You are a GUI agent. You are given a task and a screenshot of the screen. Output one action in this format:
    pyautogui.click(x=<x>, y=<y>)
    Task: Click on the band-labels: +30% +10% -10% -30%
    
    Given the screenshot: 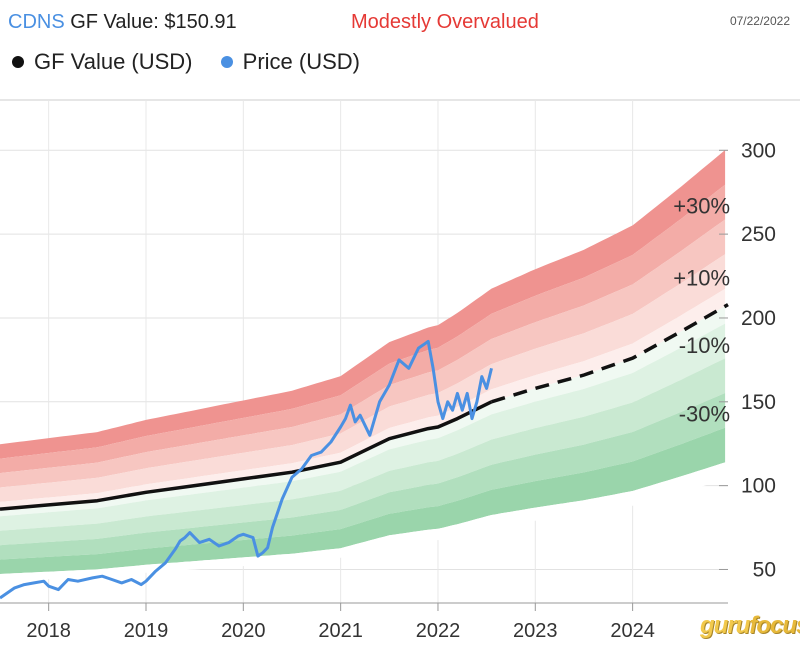 What is the action you would take?
    pyautogui.click(x=701, y=310)
    